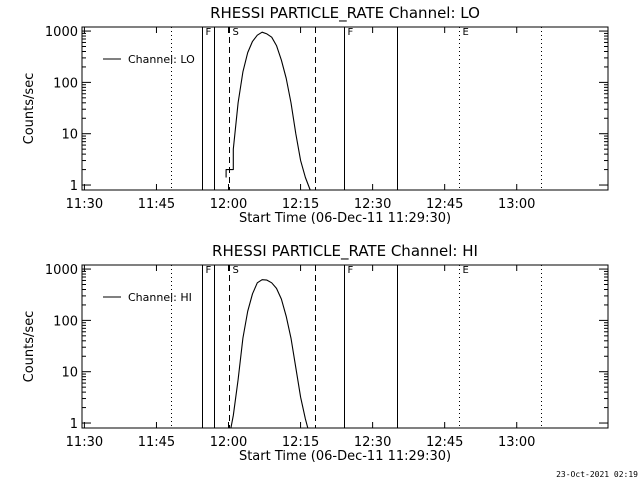 This screenshot has height=485, width=640. What do you see at coordinates (444, 442) in the screenshot?
I see `panel-2-x-tick-label-6: 12:45` at bounding box center [444, 442].